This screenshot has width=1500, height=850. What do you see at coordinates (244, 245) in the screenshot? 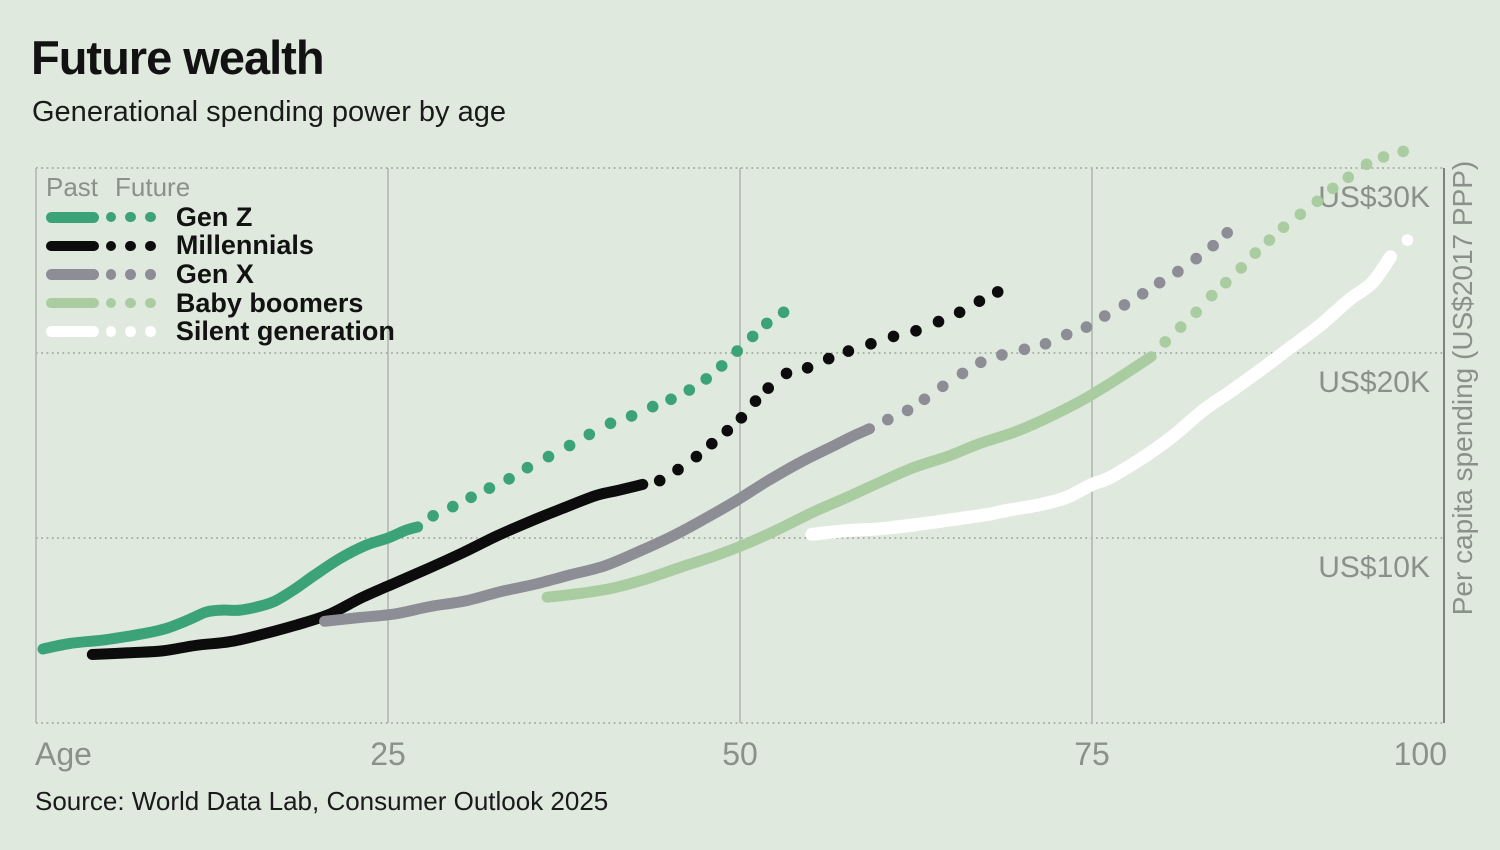
I see `legend-label-millennials: Millennials` at bounding box center [244, 245].